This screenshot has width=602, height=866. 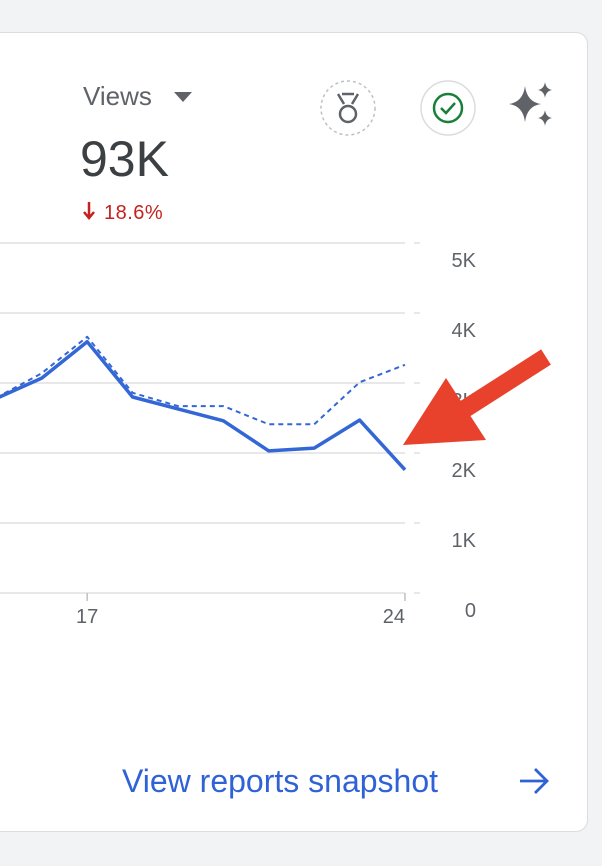 What do you see at coordinates (464, 331) in the screenshot?
I see `y-tick-label: 4K` at bounding box center [464, 331].